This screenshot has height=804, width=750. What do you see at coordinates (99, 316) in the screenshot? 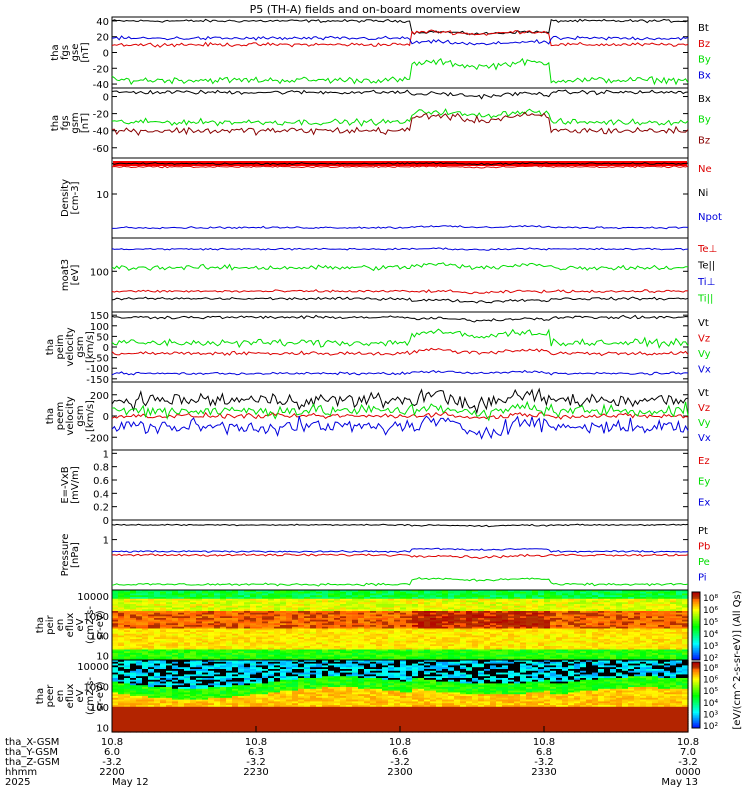
I see `panel-4-ytick-label-0: 150` at bounding box center [99, 316].